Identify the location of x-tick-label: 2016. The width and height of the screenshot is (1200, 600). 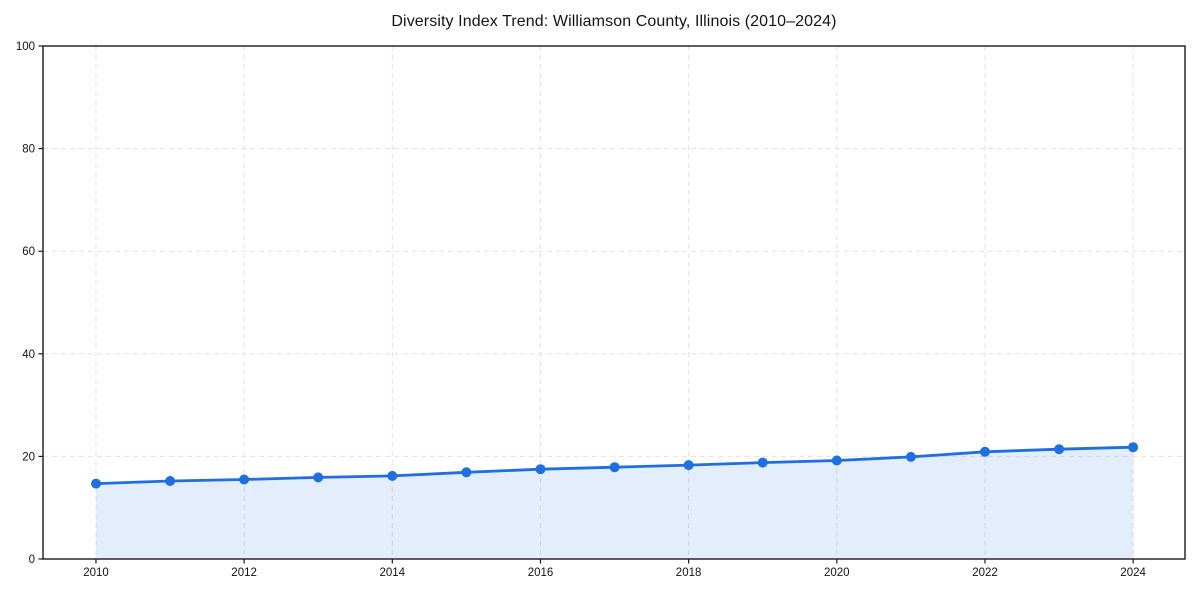
(541, 573).